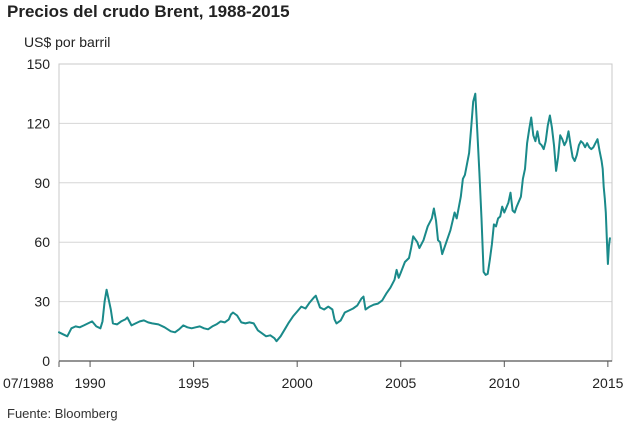 This screenshot has height=430, width=640. Describe the element at coordinates (67, 42) in the screenshot. I see `y-axis-label: US$ por barril` at that location.